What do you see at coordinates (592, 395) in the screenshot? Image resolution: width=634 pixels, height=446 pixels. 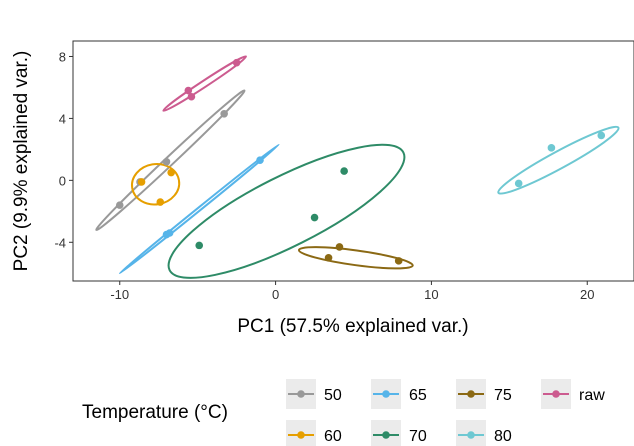 I see `legend-label: raw` at bounding box center [592, 395].